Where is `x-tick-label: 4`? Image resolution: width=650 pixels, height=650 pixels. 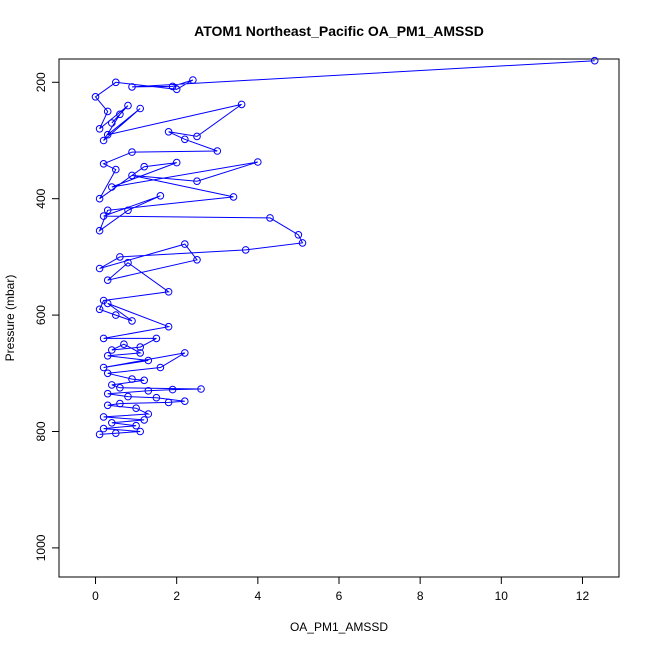
x-tick-label: 4 is located at coordinates (257, 596).